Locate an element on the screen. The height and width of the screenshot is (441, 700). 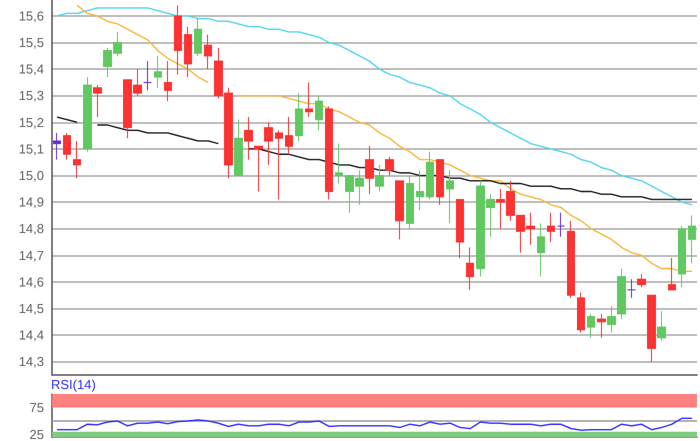
y-tick-label: 15,3 is located at coordinates (31, 96).